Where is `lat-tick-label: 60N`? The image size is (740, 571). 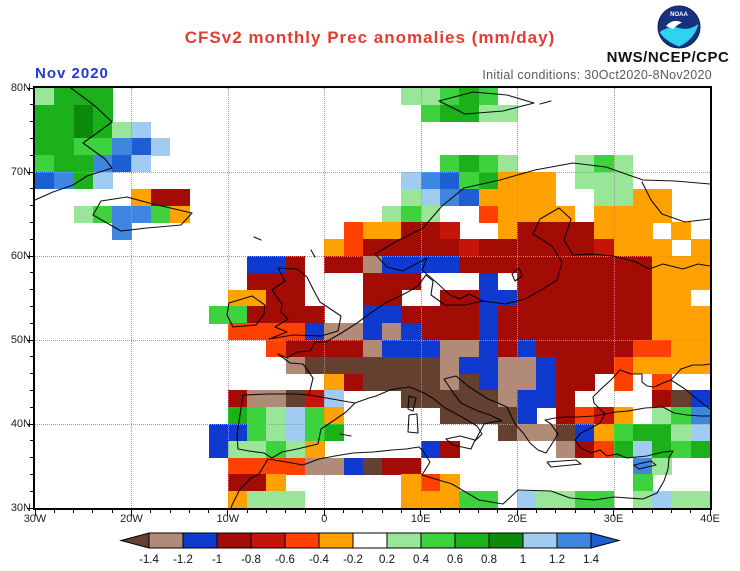 lat-tick-label: 60N is located at coordinates (20, 256).